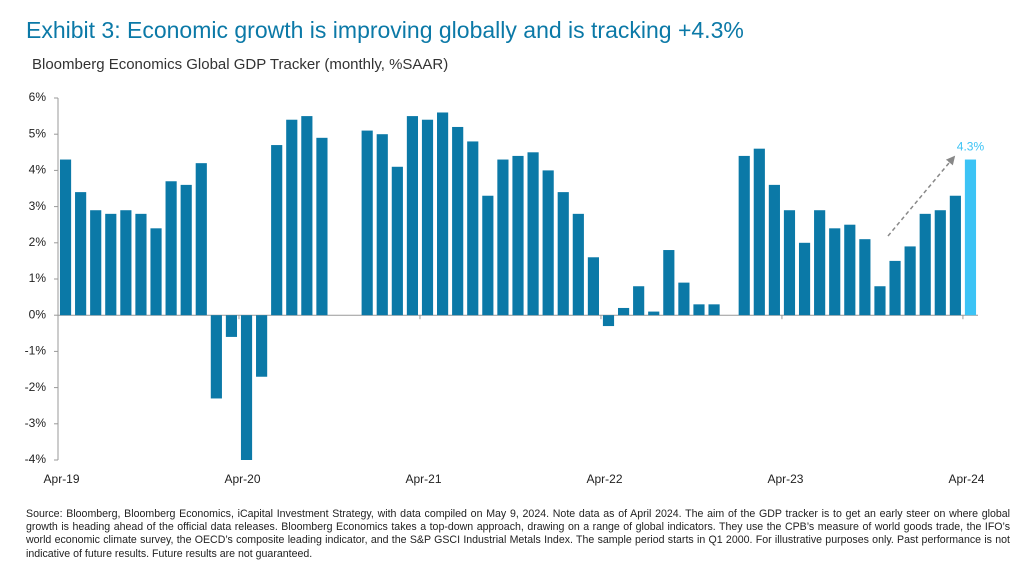 The image size is (1024, 576). Describe the element at coordinates (36, 387) in the screenshot. I see `y-tick-label: -2%` at that location.